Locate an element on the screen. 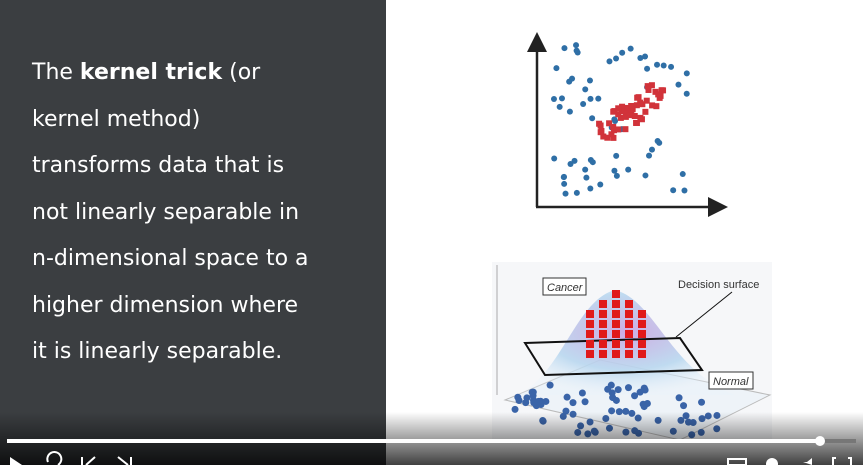 Image resolution: width=863 pixels, height=465 pixels. controls-shade is located at coordinates (193, 438).